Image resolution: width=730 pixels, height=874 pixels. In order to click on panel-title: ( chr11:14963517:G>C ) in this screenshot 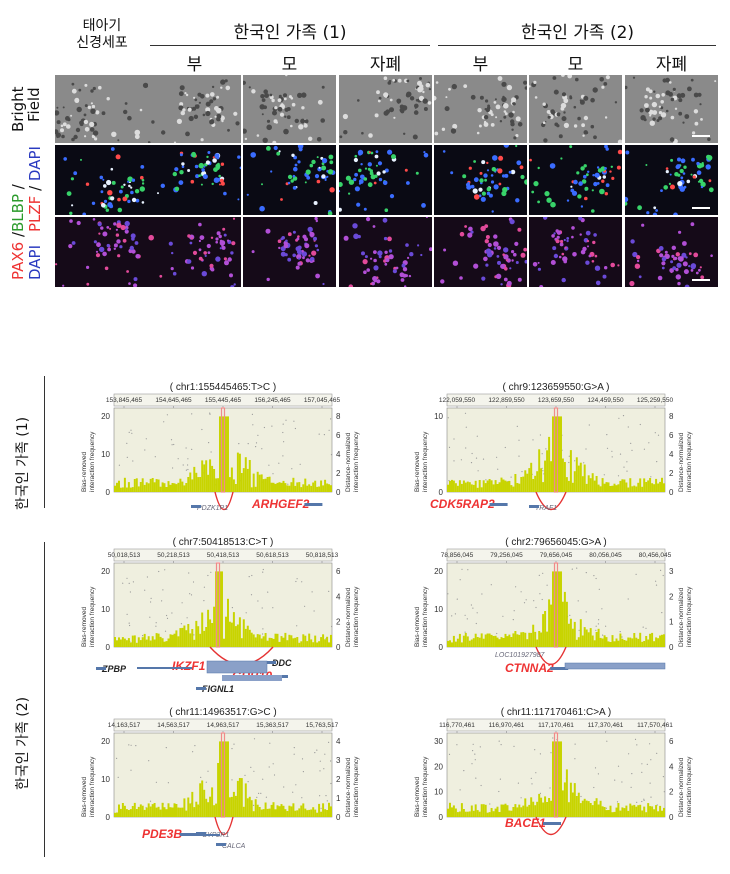, I will do `click(222, 712)`.